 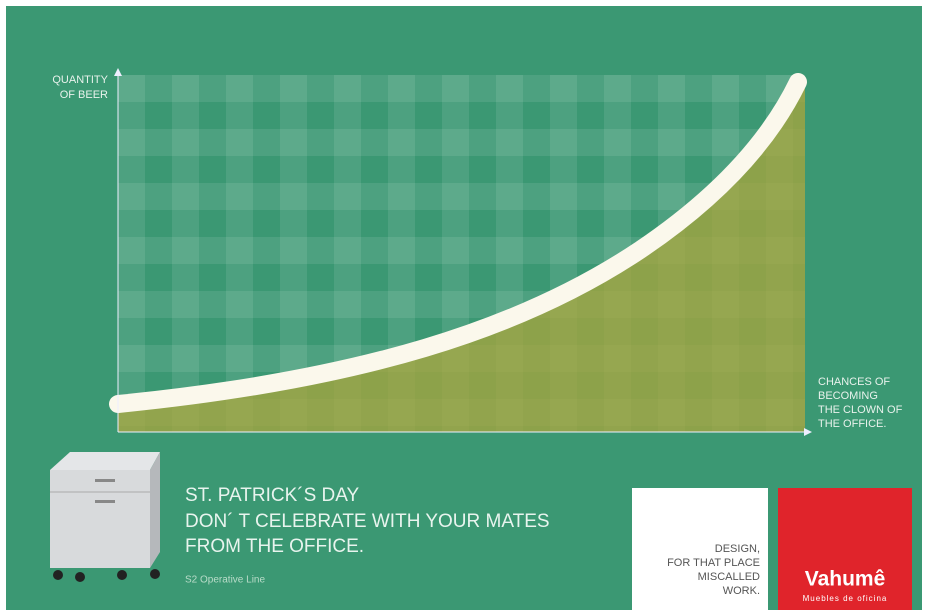 I want to click on product-line: S2 Operative Line, so click(x=225, y=580).